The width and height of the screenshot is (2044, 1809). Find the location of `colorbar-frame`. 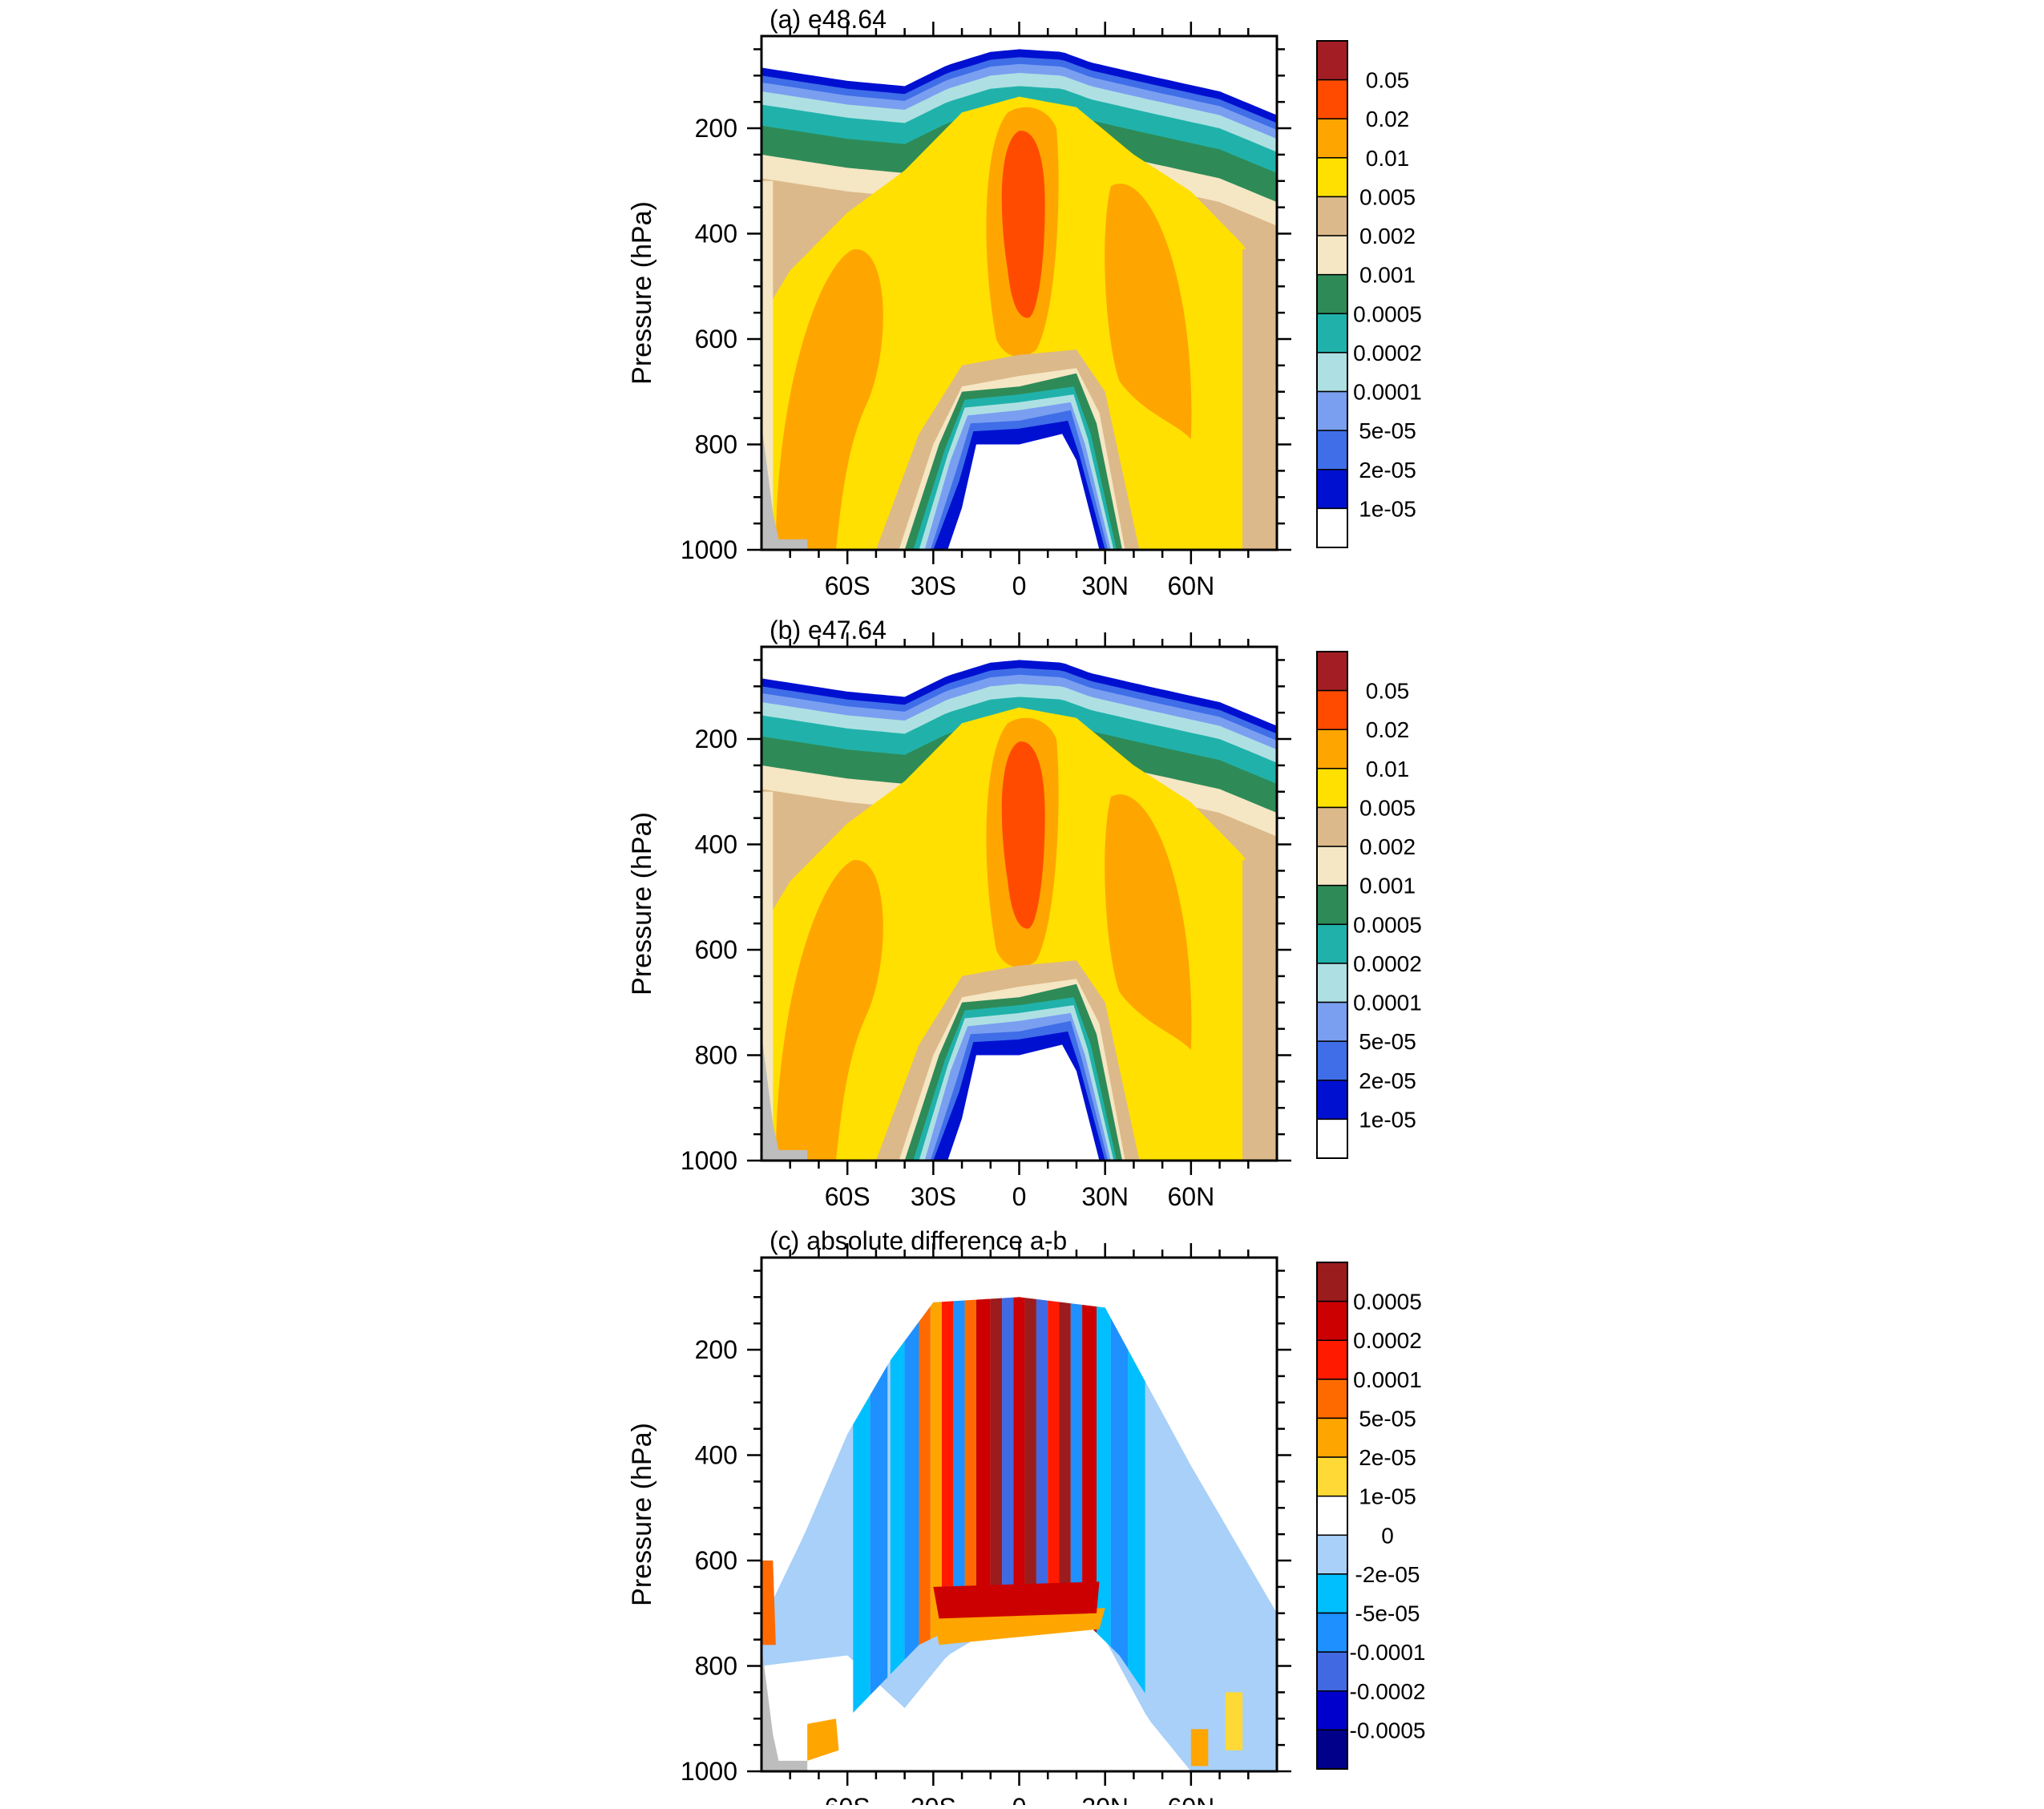

colorbar-frame is located at coordinates (1332, 905).